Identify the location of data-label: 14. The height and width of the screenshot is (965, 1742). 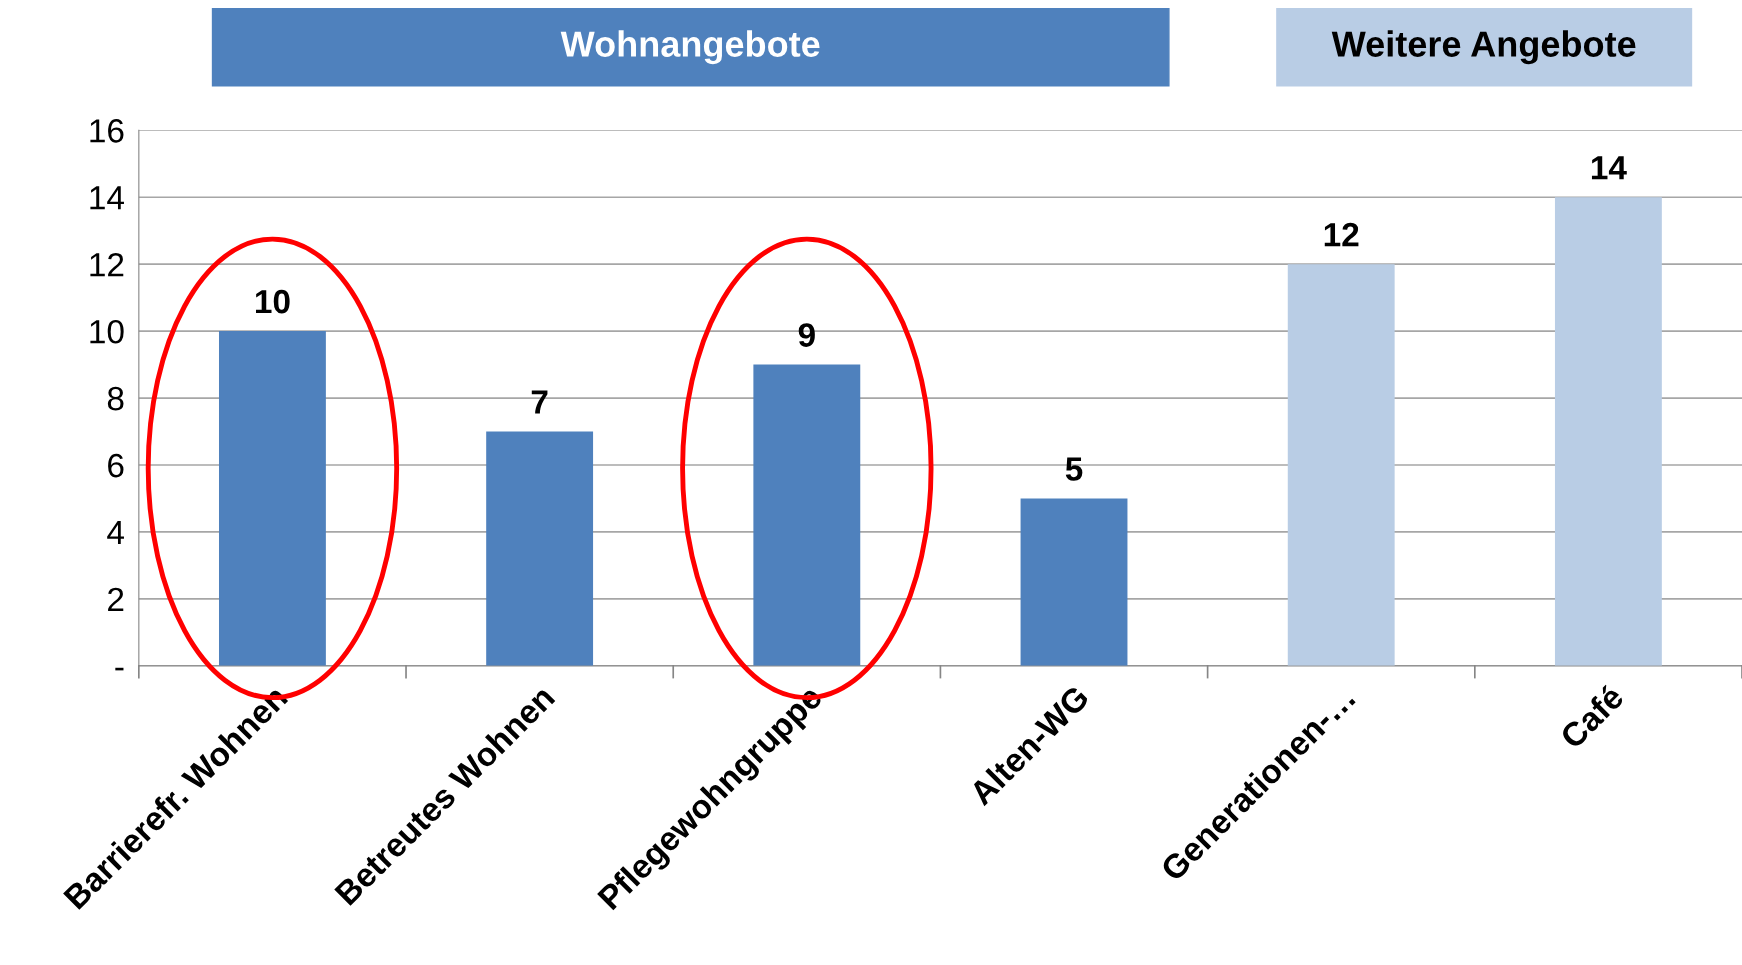
(1609, 168).